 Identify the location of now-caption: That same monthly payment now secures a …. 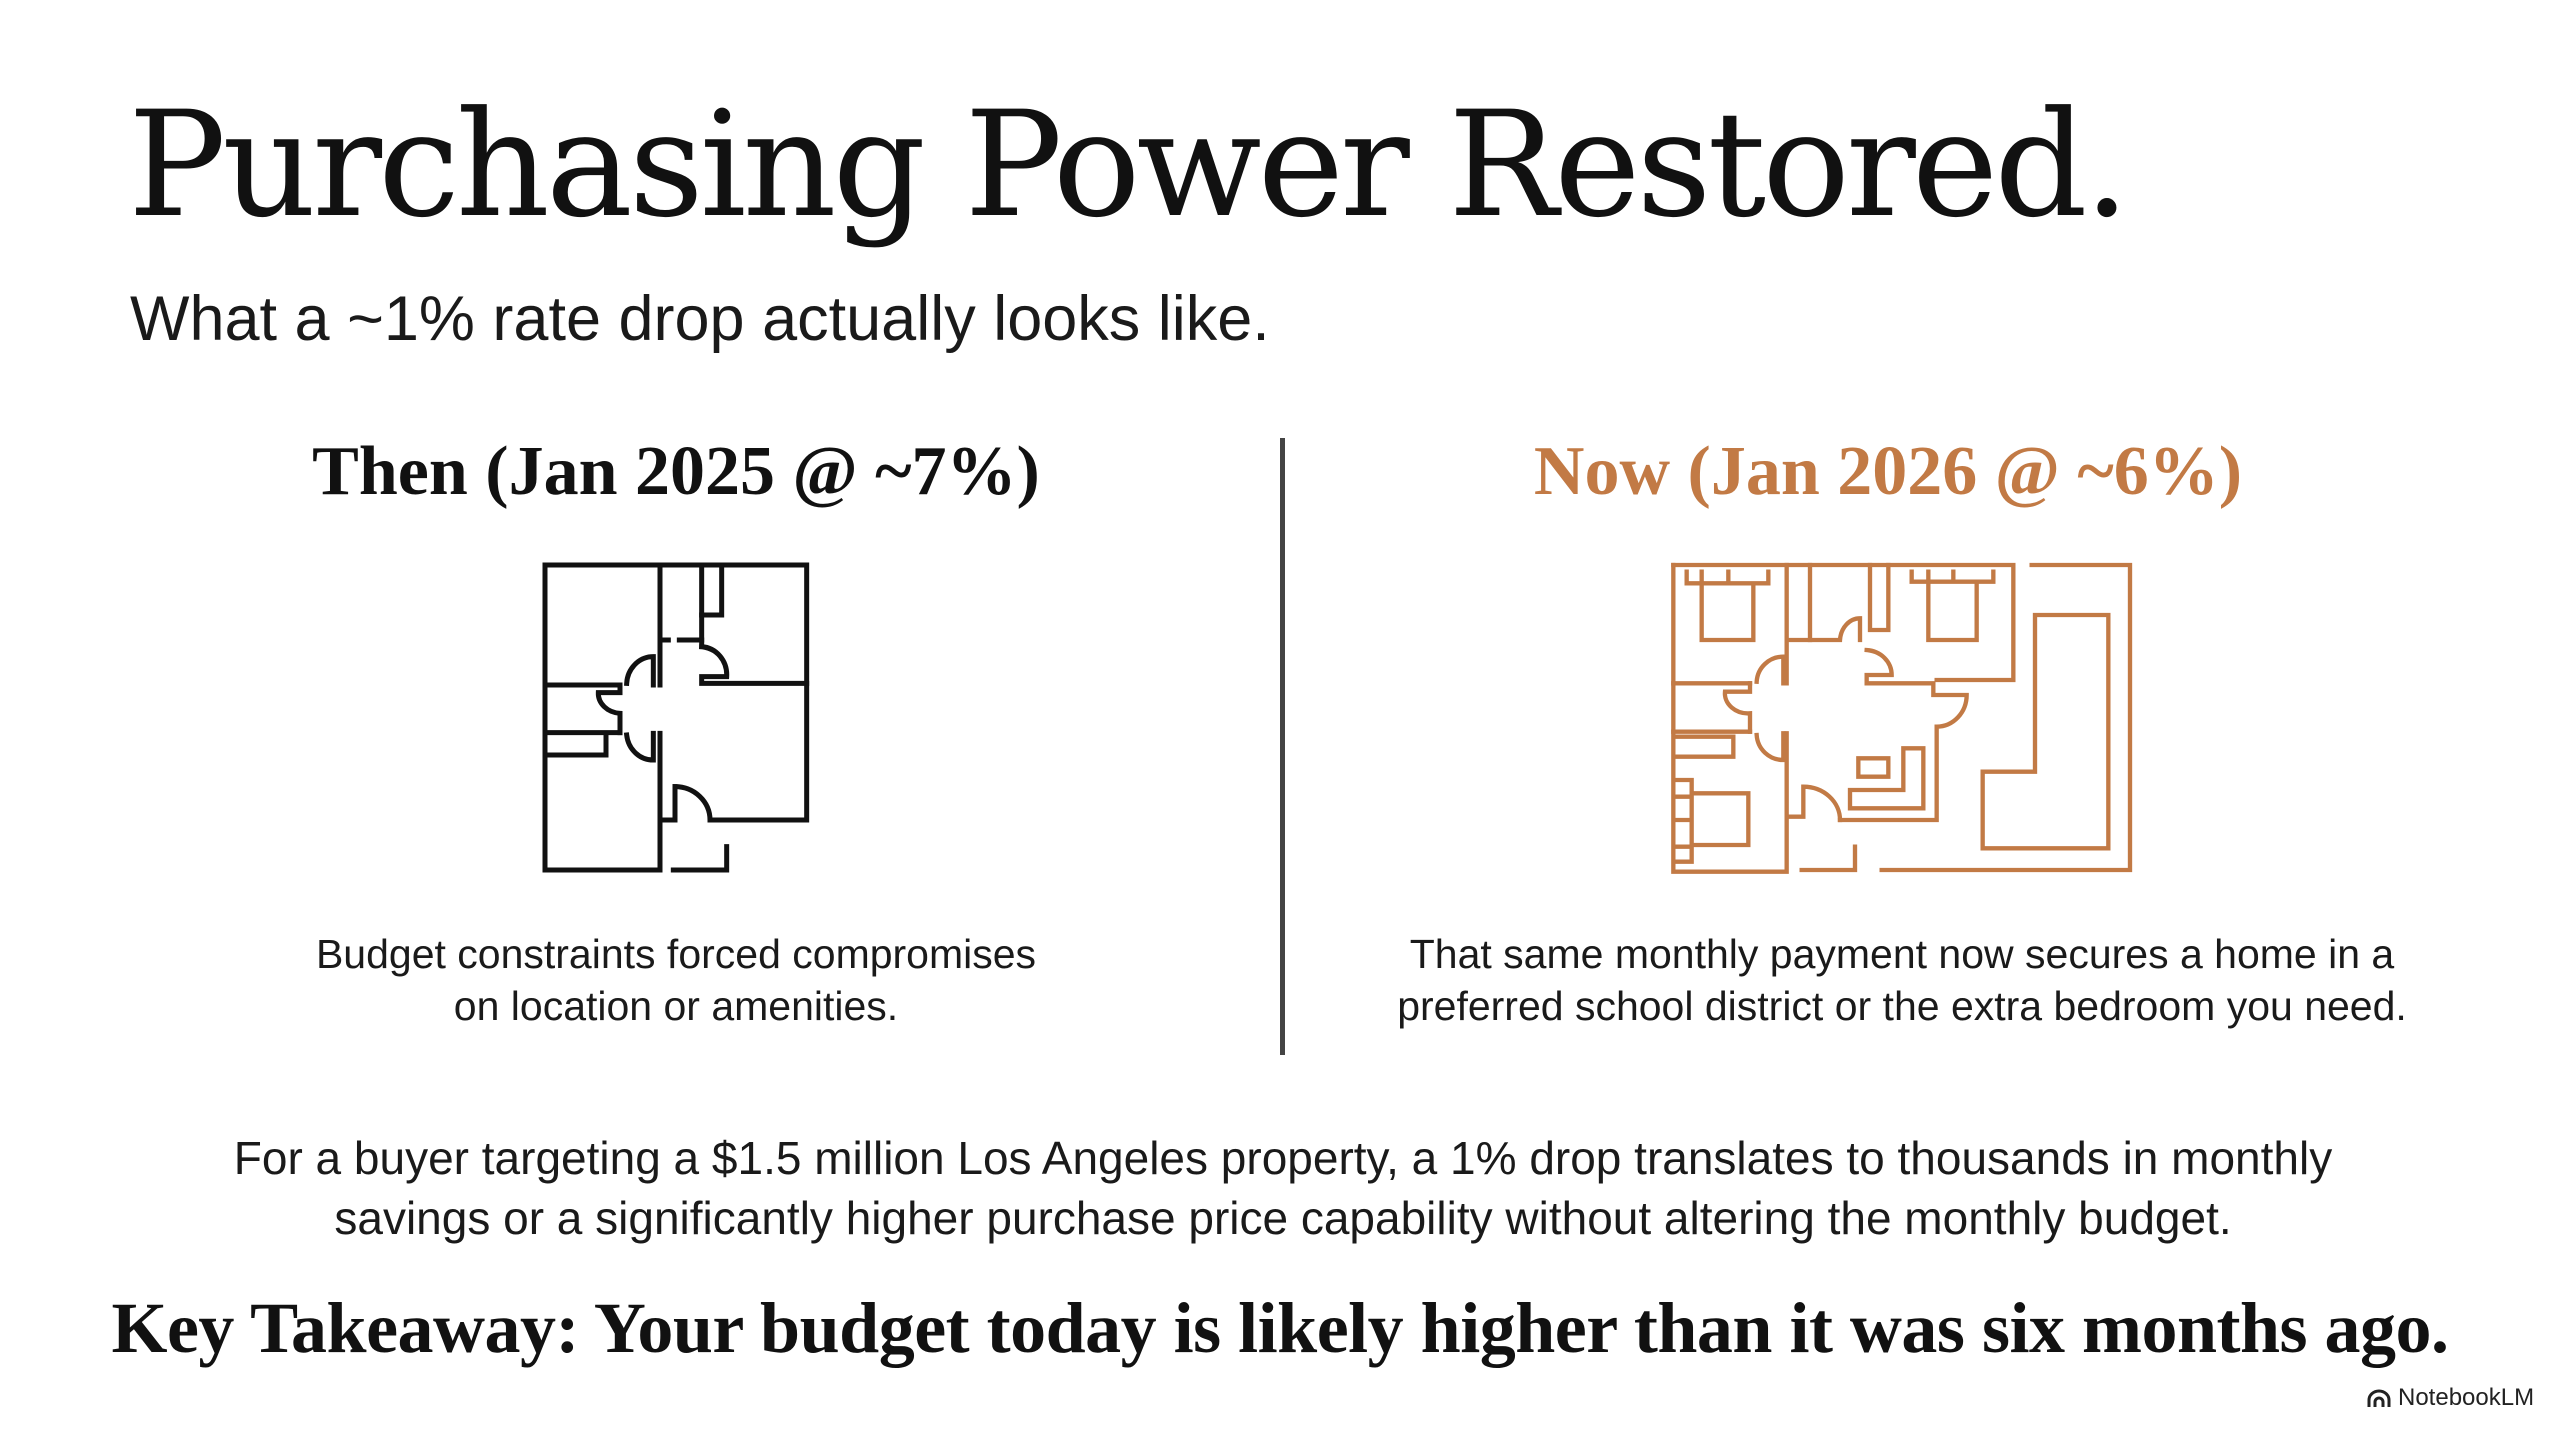
(1902, 980).